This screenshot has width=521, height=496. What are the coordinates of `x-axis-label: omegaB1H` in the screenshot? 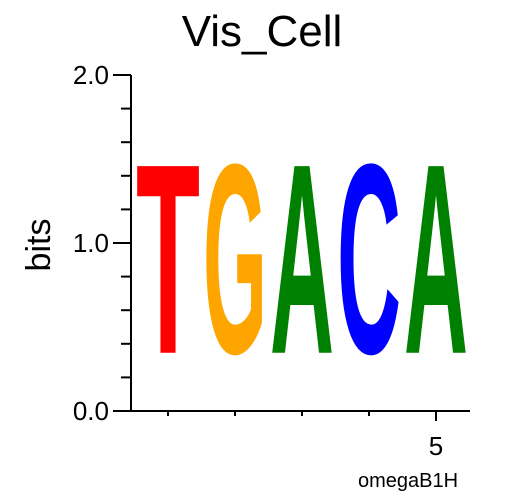 It's located at (408, 481).